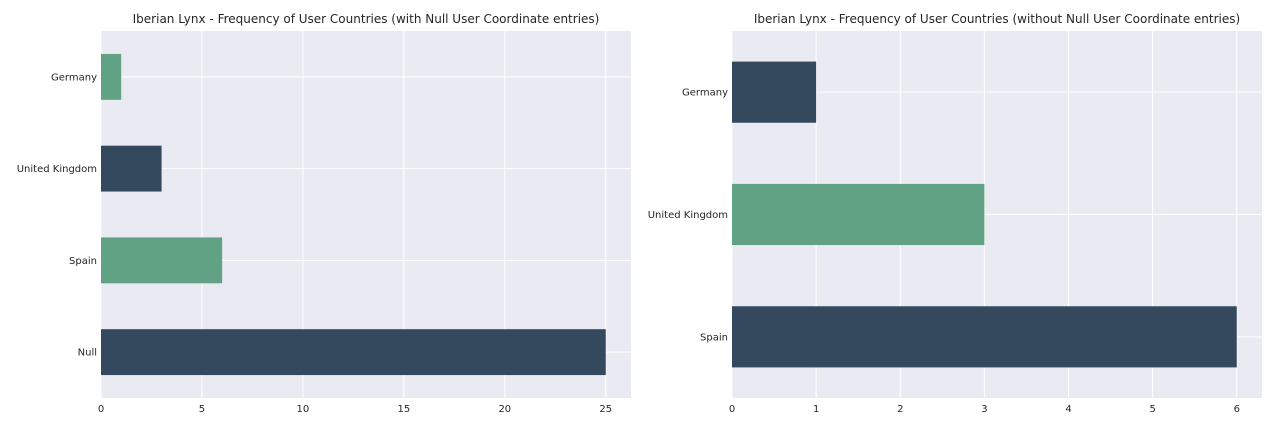 This screenshot has width=1275, height=425. I want to click on x-tick-label: 25, so click(605, 409).